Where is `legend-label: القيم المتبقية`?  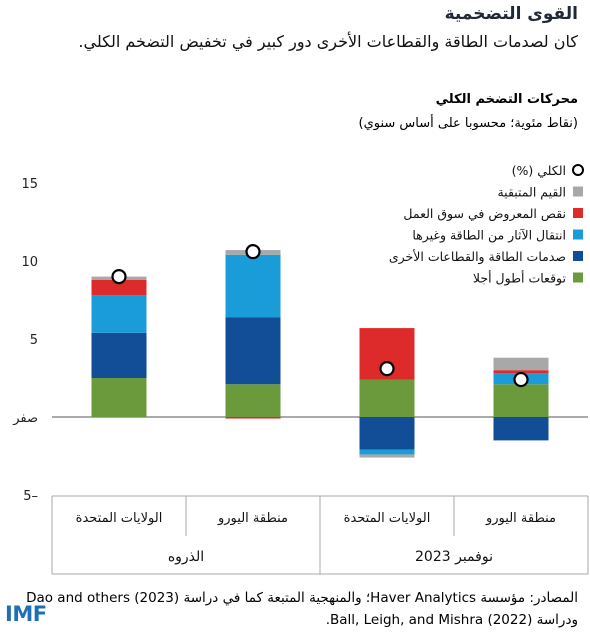
legend-label: القيم المتبقية is located at coordinates (531, 193).